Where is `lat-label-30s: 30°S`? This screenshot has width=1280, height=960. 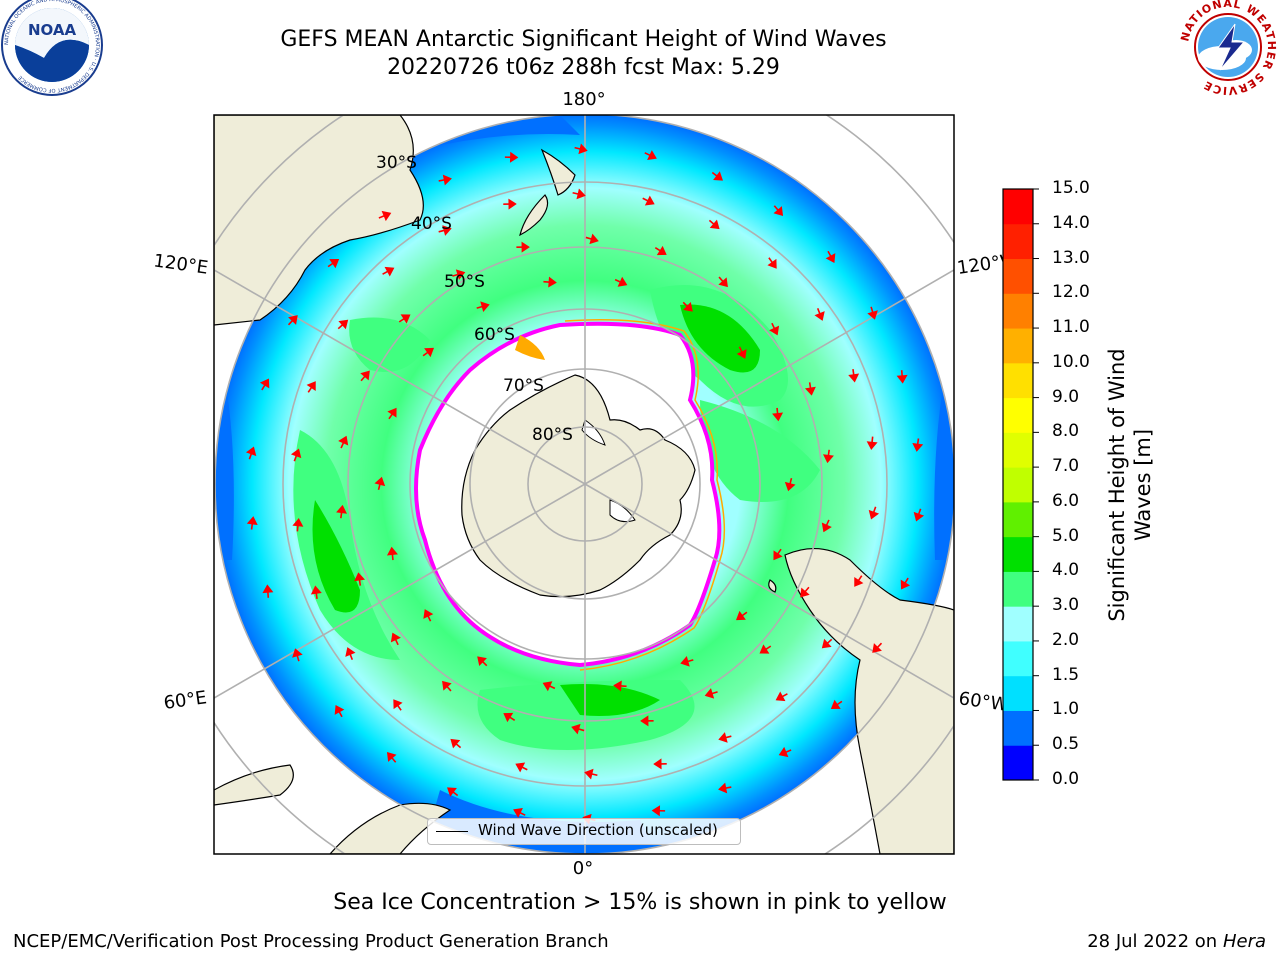 lat-label-30s: 30°S is located at coordinates (396, 163).